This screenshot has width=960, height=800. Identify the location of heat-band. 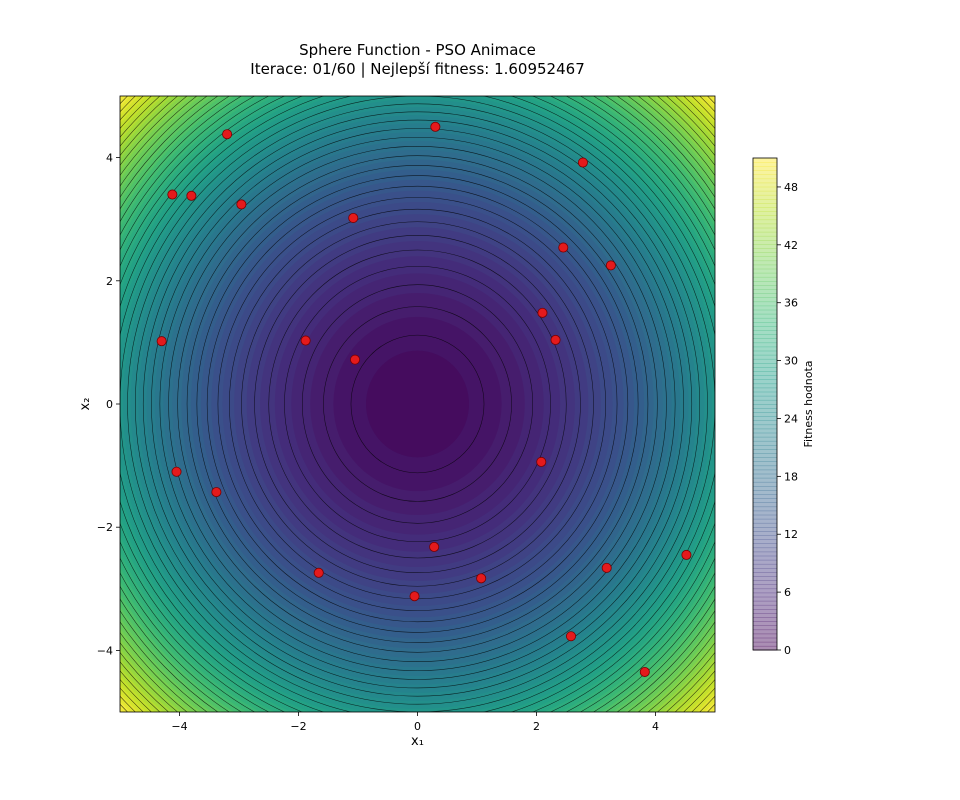
(417, 404).